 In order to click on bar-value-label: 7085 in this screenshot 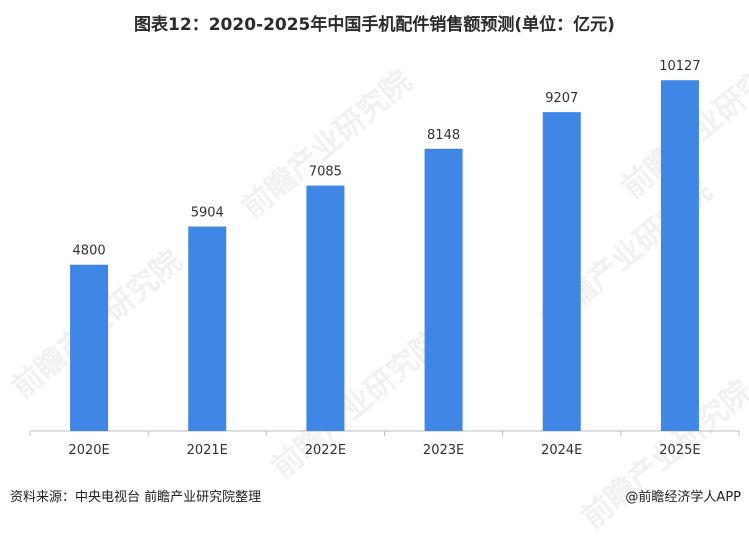, I will do `click(325, 172)`.